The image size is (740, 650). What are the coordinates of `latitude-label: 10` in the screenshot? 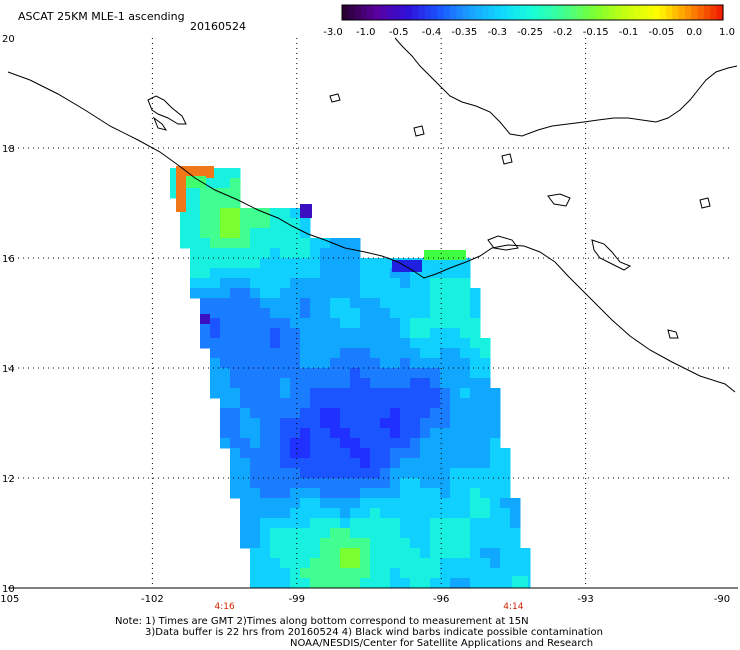 It's located at (8, 589).